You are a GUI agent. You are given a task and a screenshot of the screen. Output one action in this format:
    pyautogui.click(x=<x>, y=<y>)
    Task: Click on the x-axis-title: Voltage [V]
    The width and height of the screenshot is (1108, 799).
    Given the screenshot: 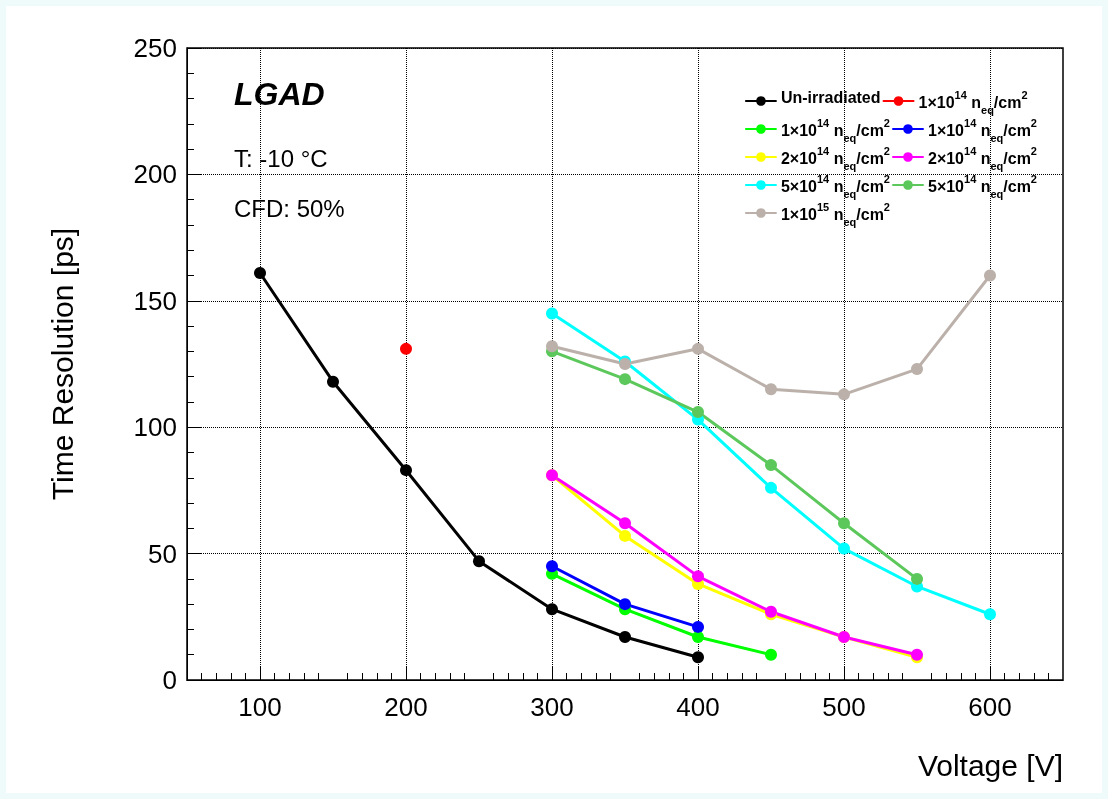 What is the action you would take?
    pyautogui.click(x=990, y=765)
    